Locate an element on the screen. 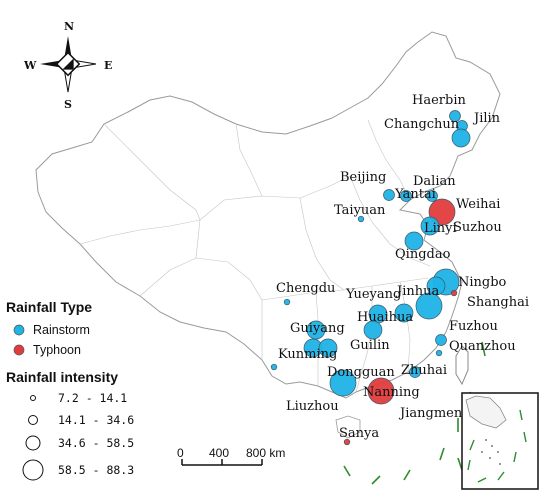 Image resolution: width=550 pixels, height=499 pixels. compass-north-label: N is located at coordinates (69, 26).